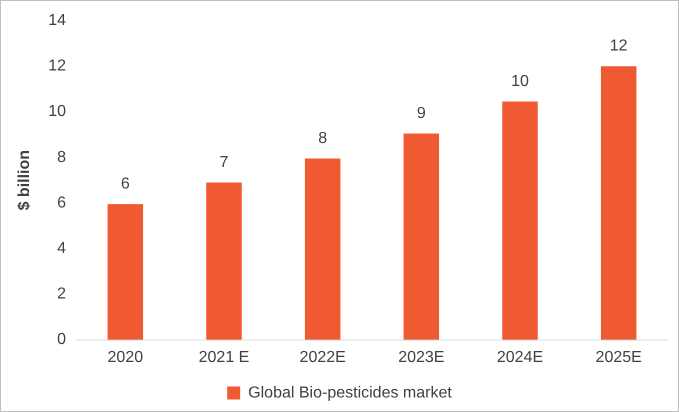 This screenshot has width=679, height=412. What do you see at coordinates (323, 357) in the screenshot?
I see `x-tick-label: 2022E` at bounding box center [323, 357].